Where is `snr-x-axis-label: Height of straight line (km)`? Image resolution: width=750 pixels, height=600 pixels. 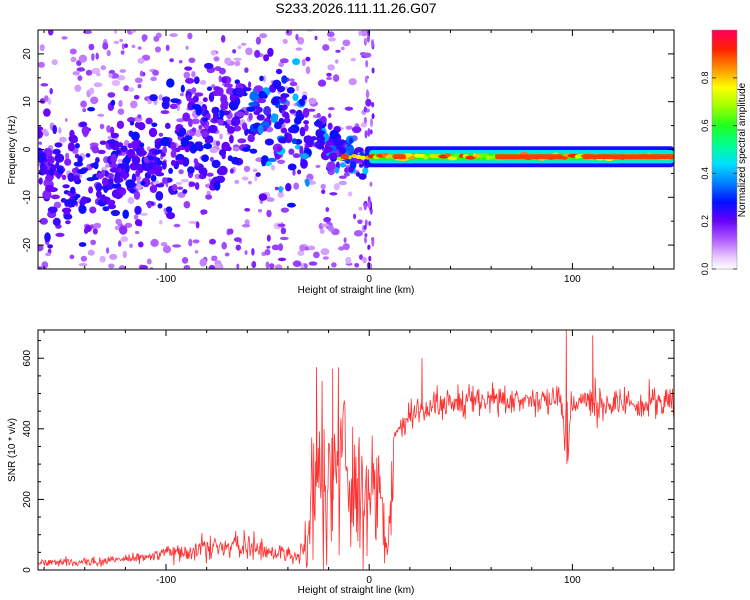
snr-x-axis-label: Height of straight line (km) is located at coordinates (356, 590).